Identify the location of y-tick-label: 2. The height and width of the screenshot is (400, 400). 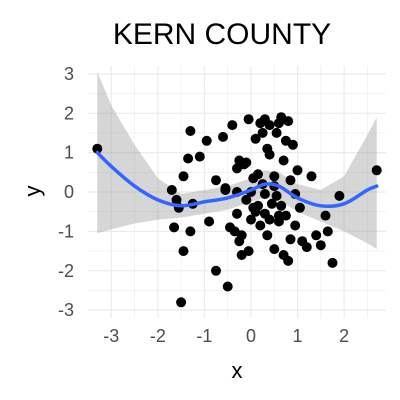
(69, 113).